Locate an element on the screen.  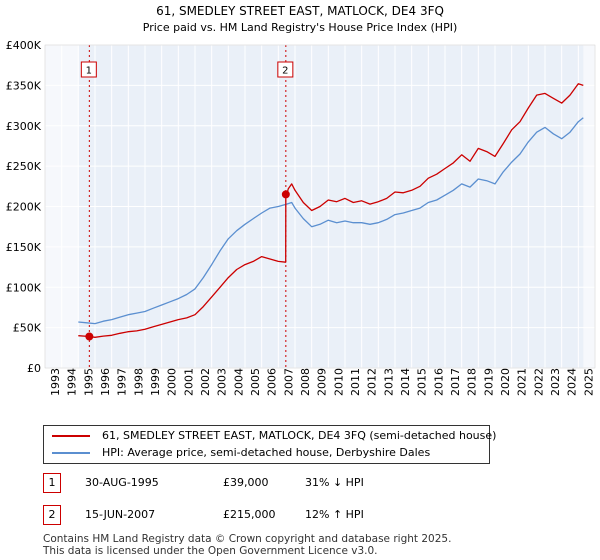
y-tick-label: £300K is located at coordinates (24, 126).